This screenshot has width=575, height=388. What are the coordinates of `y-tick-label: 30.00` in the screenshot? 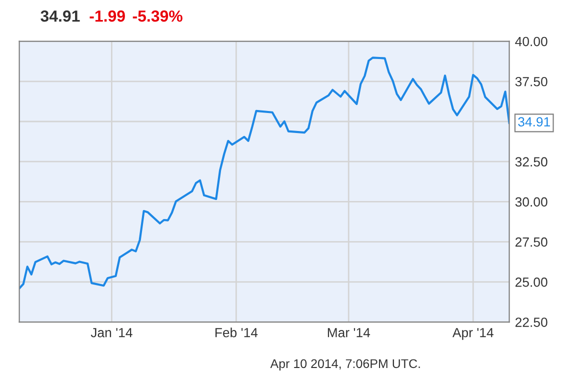 It's located at (531, 202).